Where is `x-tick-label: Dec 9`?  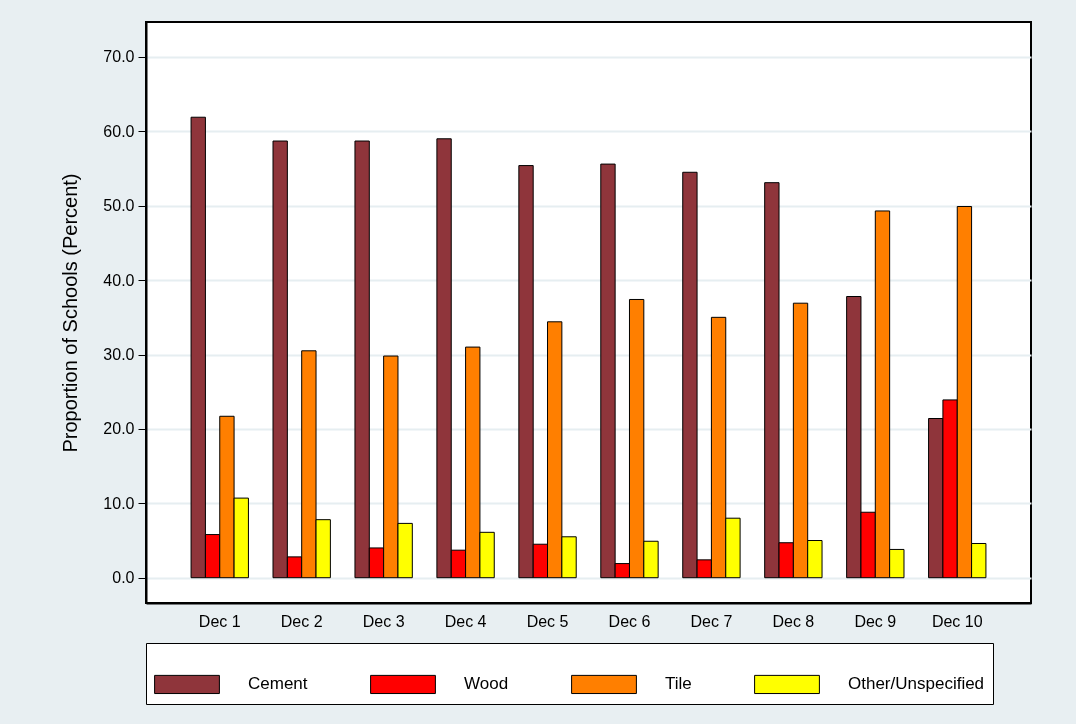 x-tick-label: Dec 9 is located at coordinates (875, 621).